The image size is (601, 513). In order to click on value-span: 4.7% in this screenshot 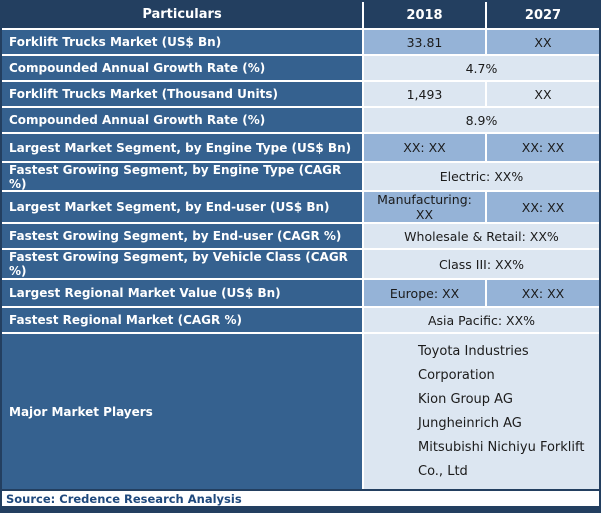, I will do `click(481, 68)`.